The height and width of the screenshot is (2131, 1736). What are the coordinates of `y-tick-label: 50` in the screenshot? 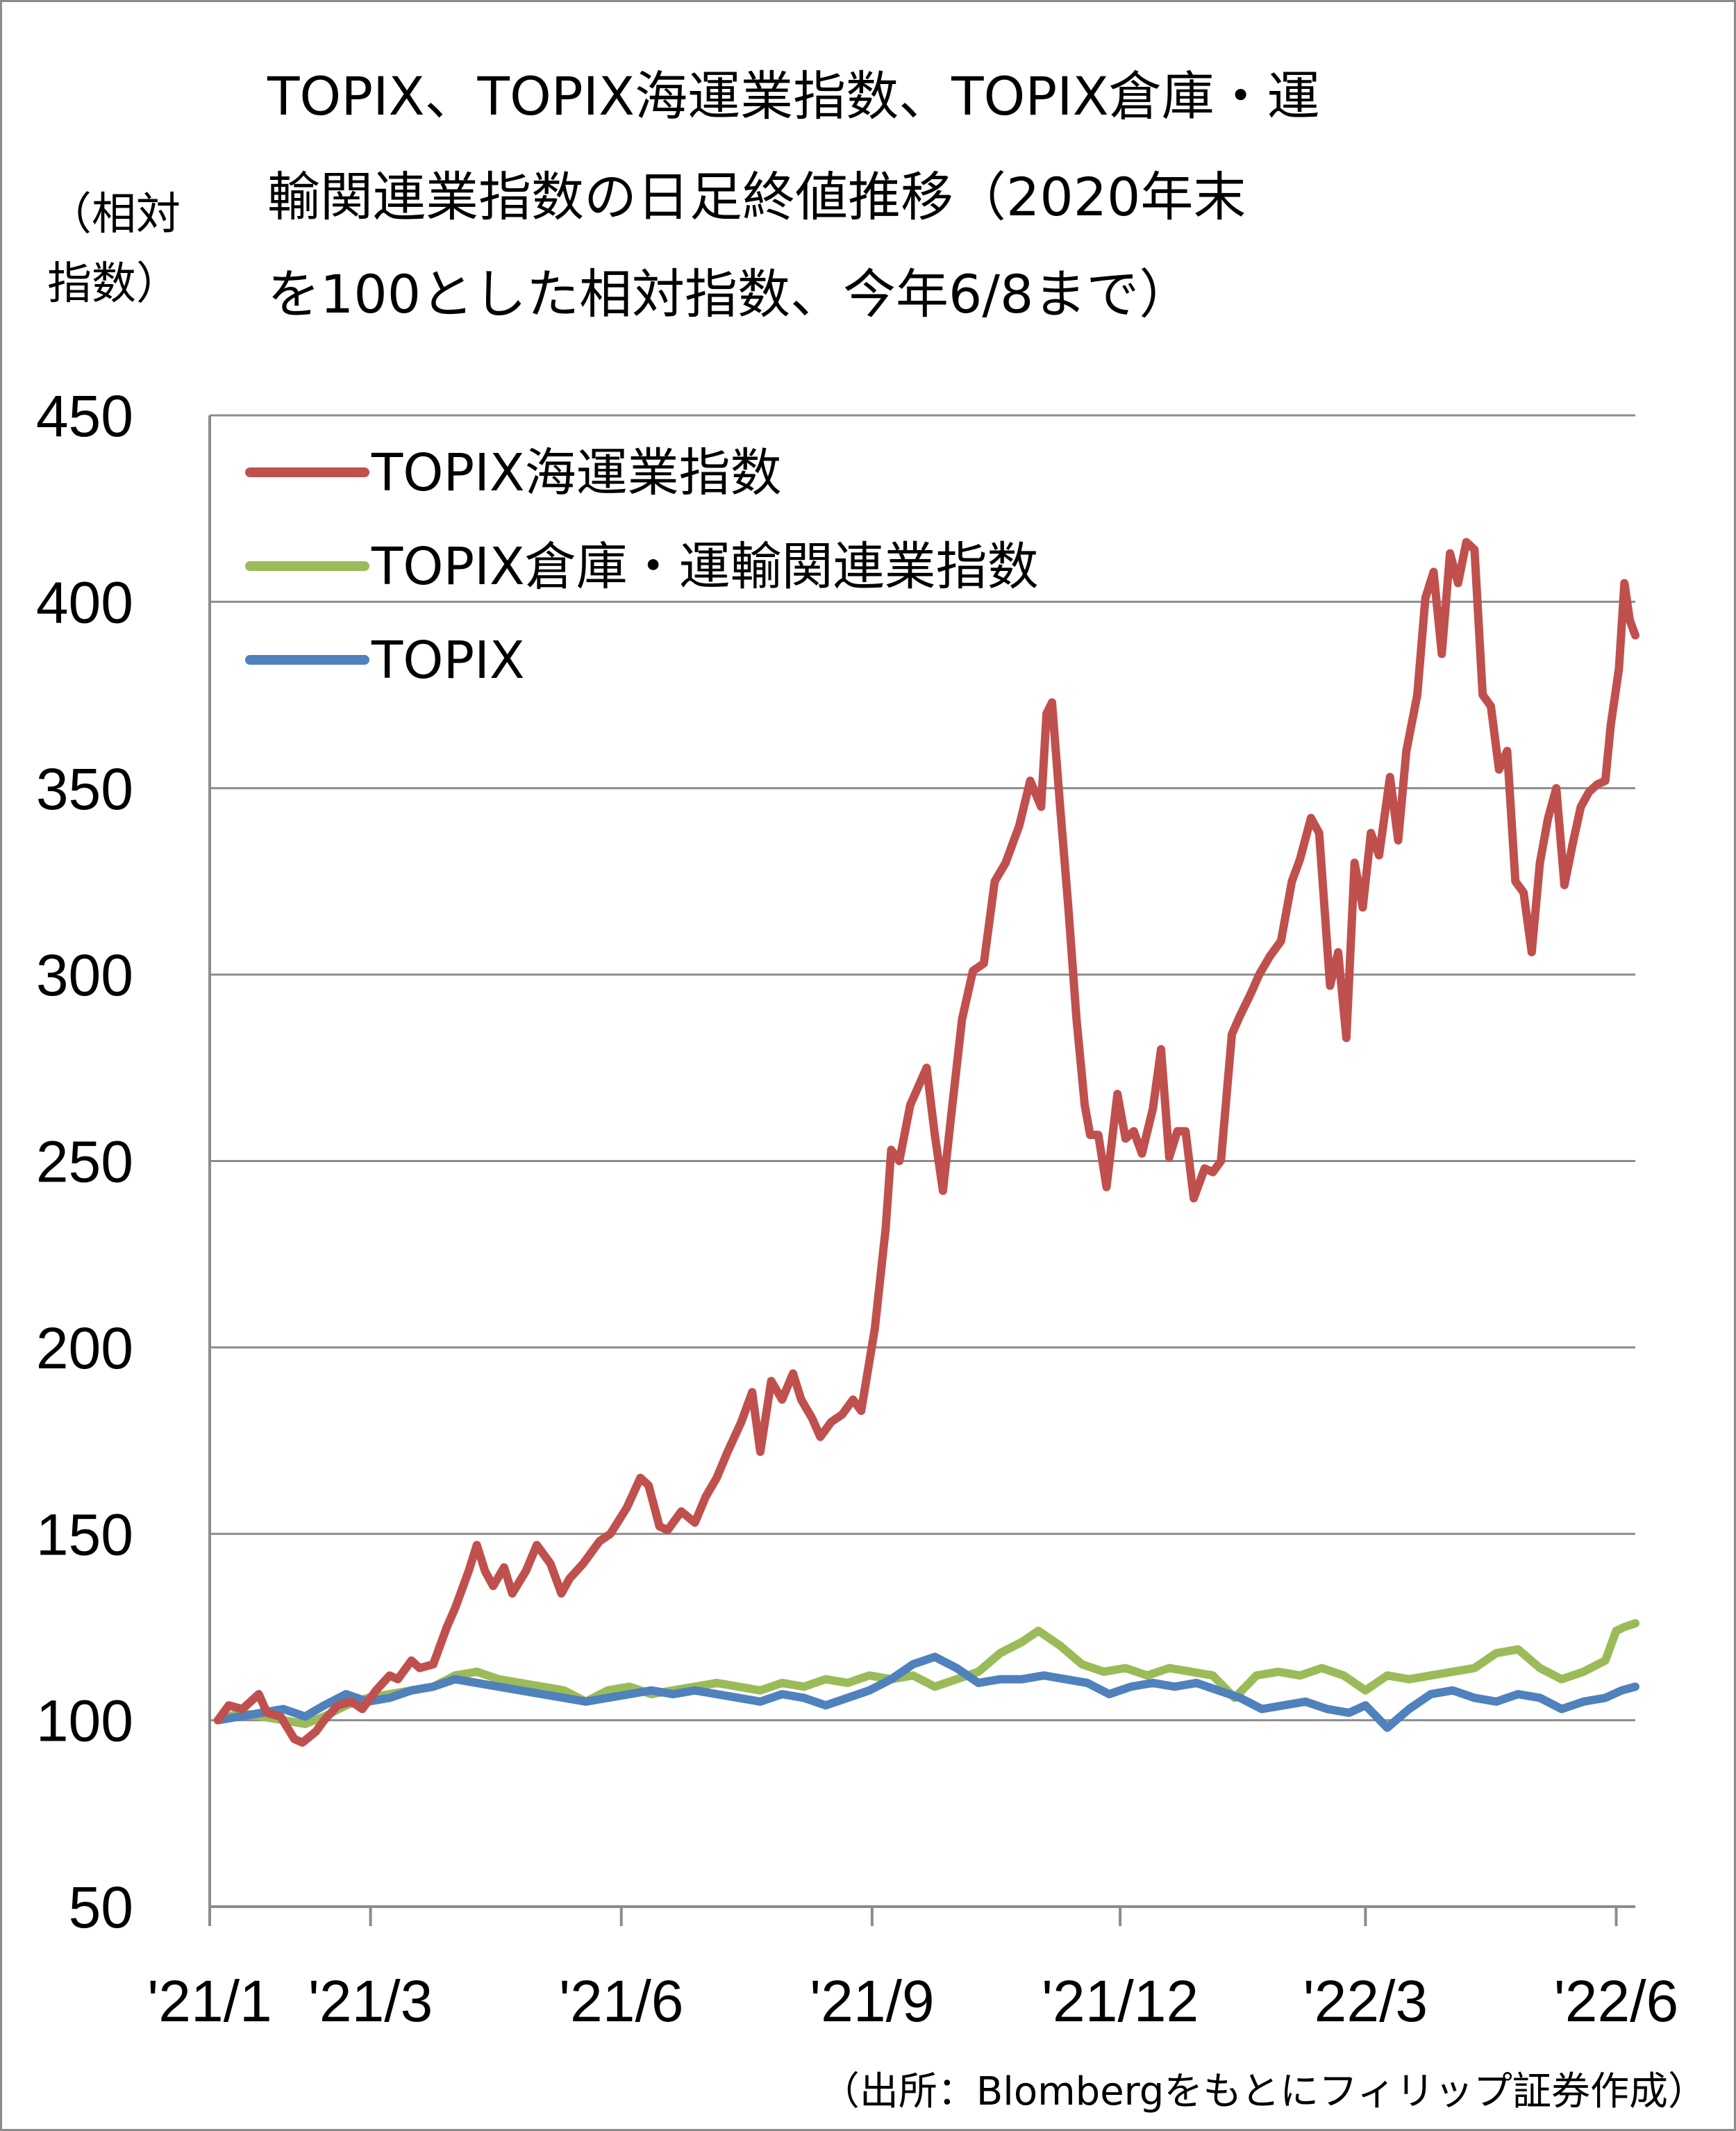 It's located at (101, 1907).